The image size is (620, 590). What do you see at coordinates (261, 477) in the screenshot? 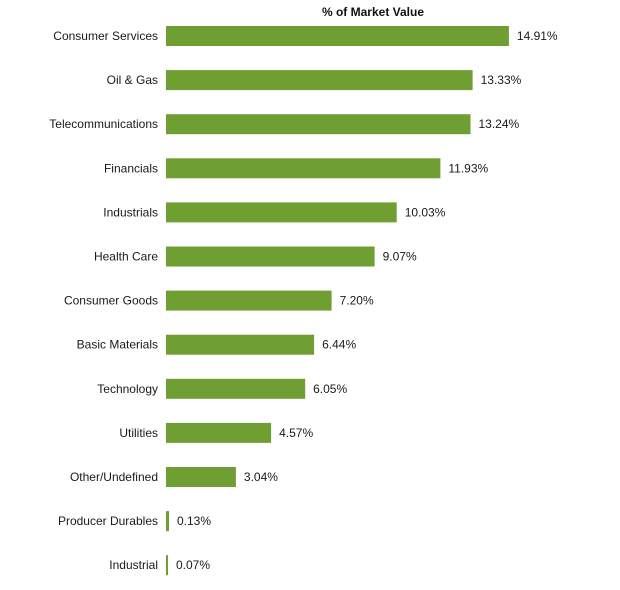
I see `value-label-10: 3.04%` at bounding box center [261, 477].